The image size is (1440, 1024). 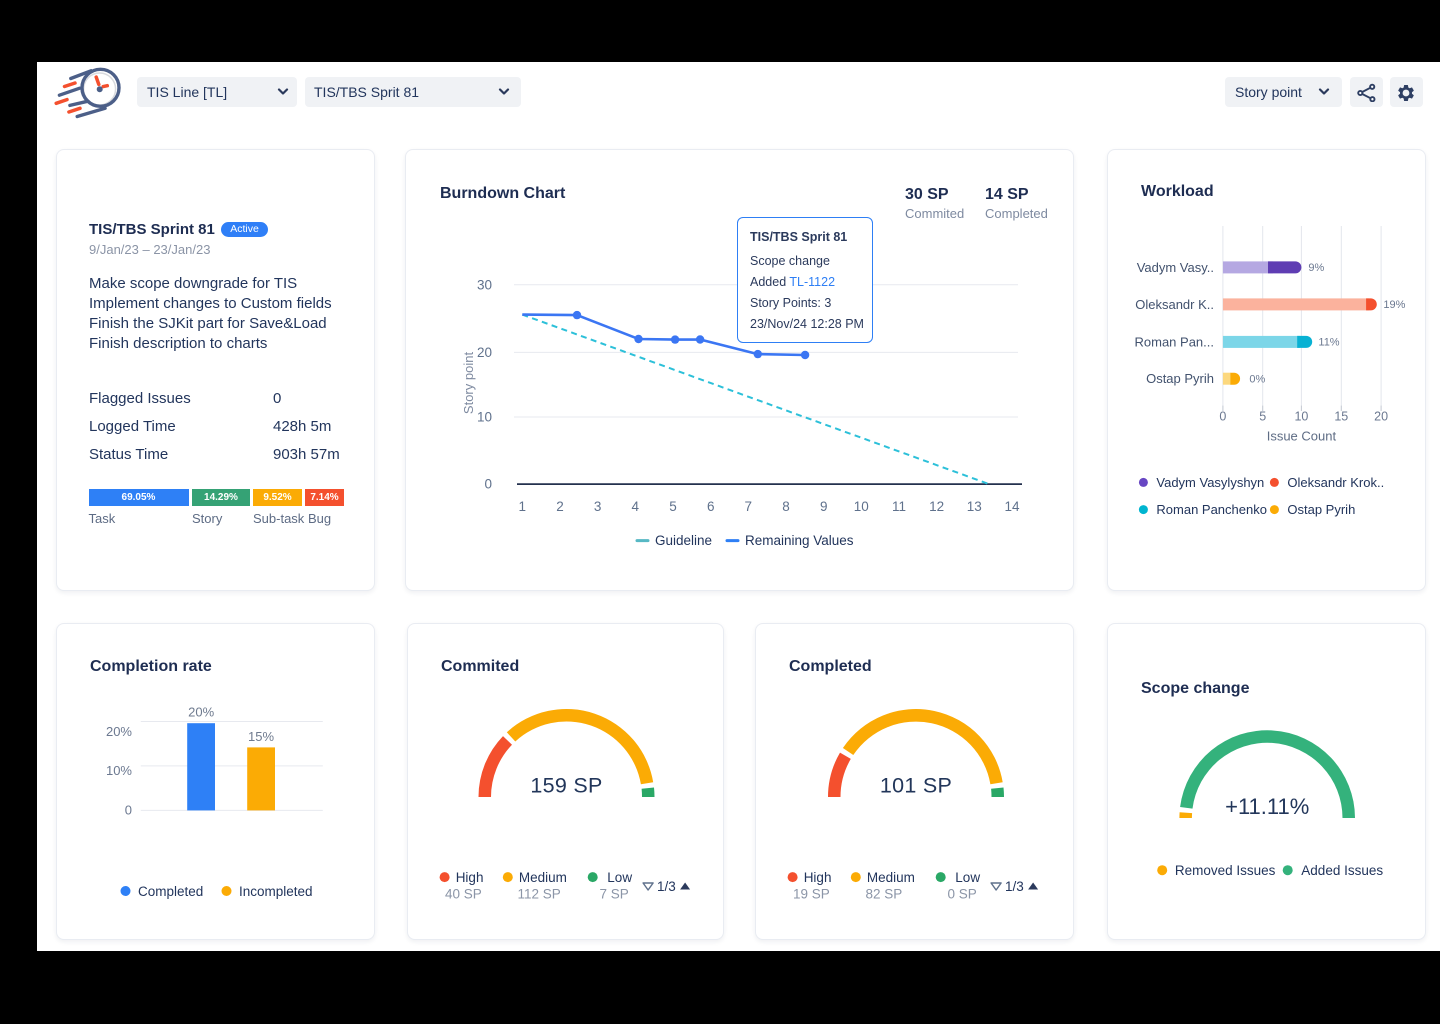 I want to click on svg-text: Story point, so click(x=468, y=383).